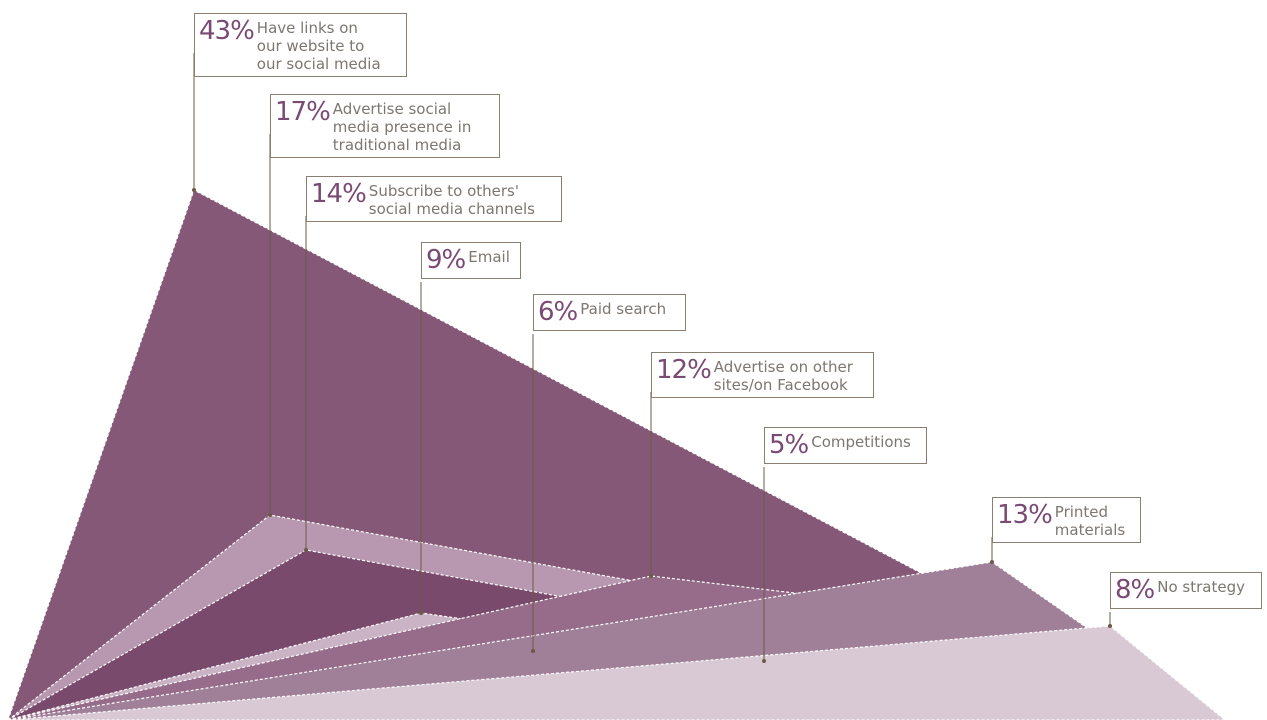 The height and width of the screenshot is (720, 1267). Describe the element at coordinates (1025, 515) in the screenshot. I see `percent-label: 13%` at that location.